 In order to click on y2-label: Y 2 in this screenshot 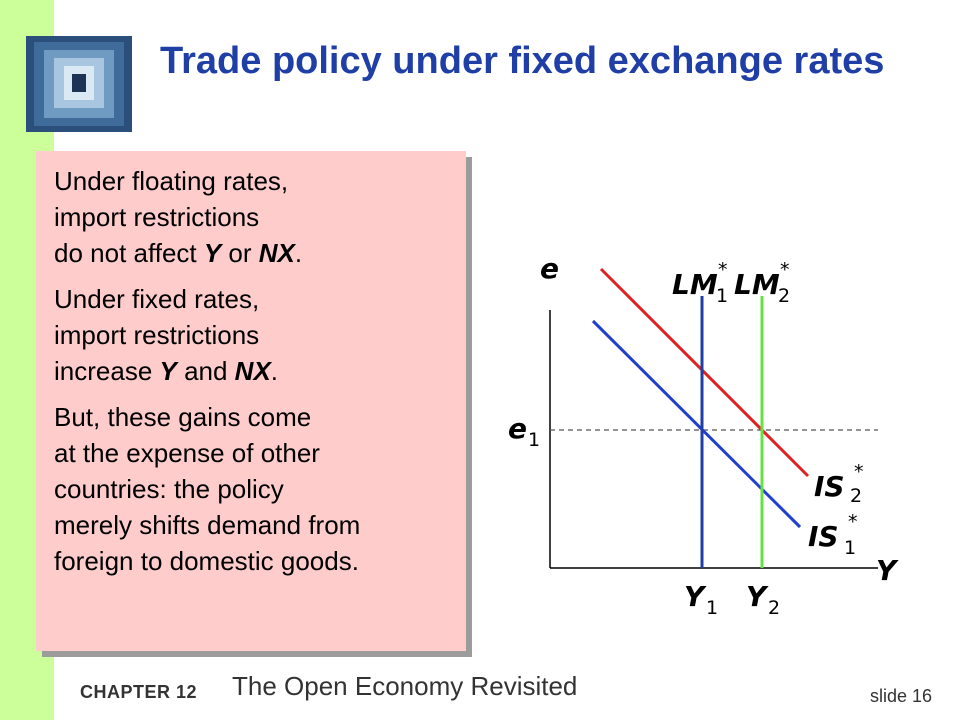, I will do `click(763, 599)`.